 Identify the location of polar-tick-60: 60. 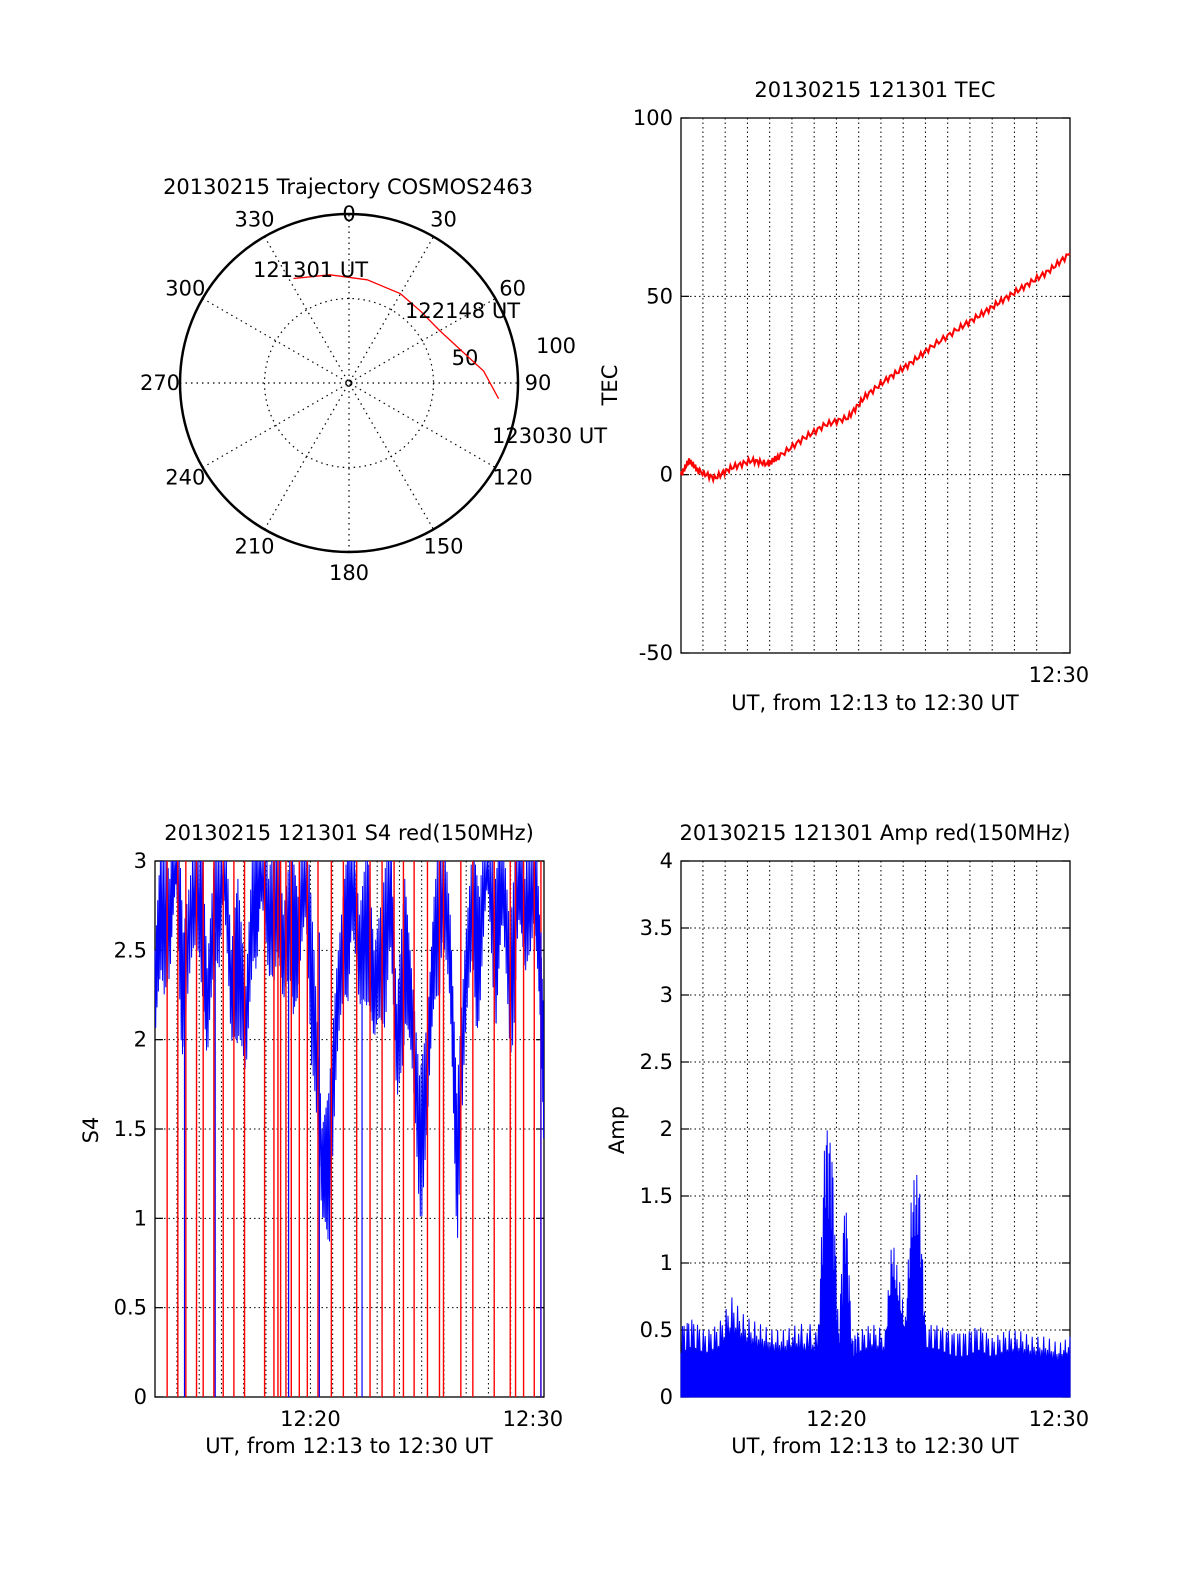
(512, 289).